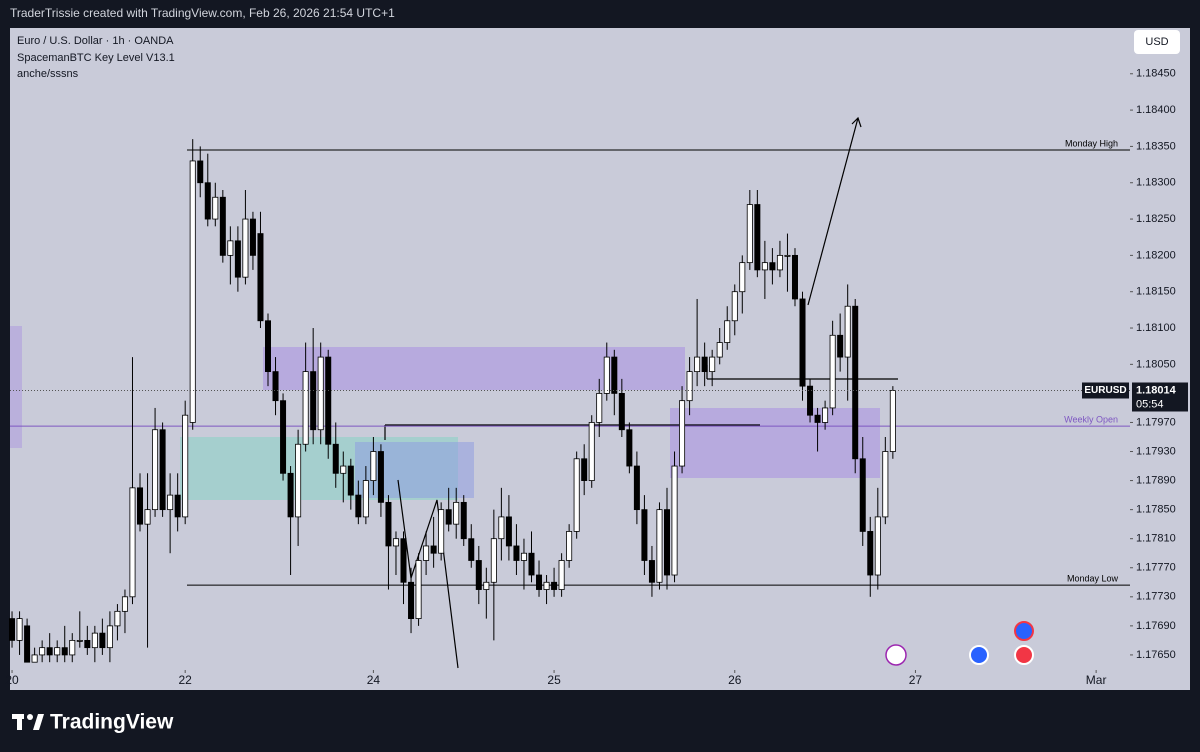 This screenshot has height=752, width=1200. I want to click on zone, so click(16, 387).